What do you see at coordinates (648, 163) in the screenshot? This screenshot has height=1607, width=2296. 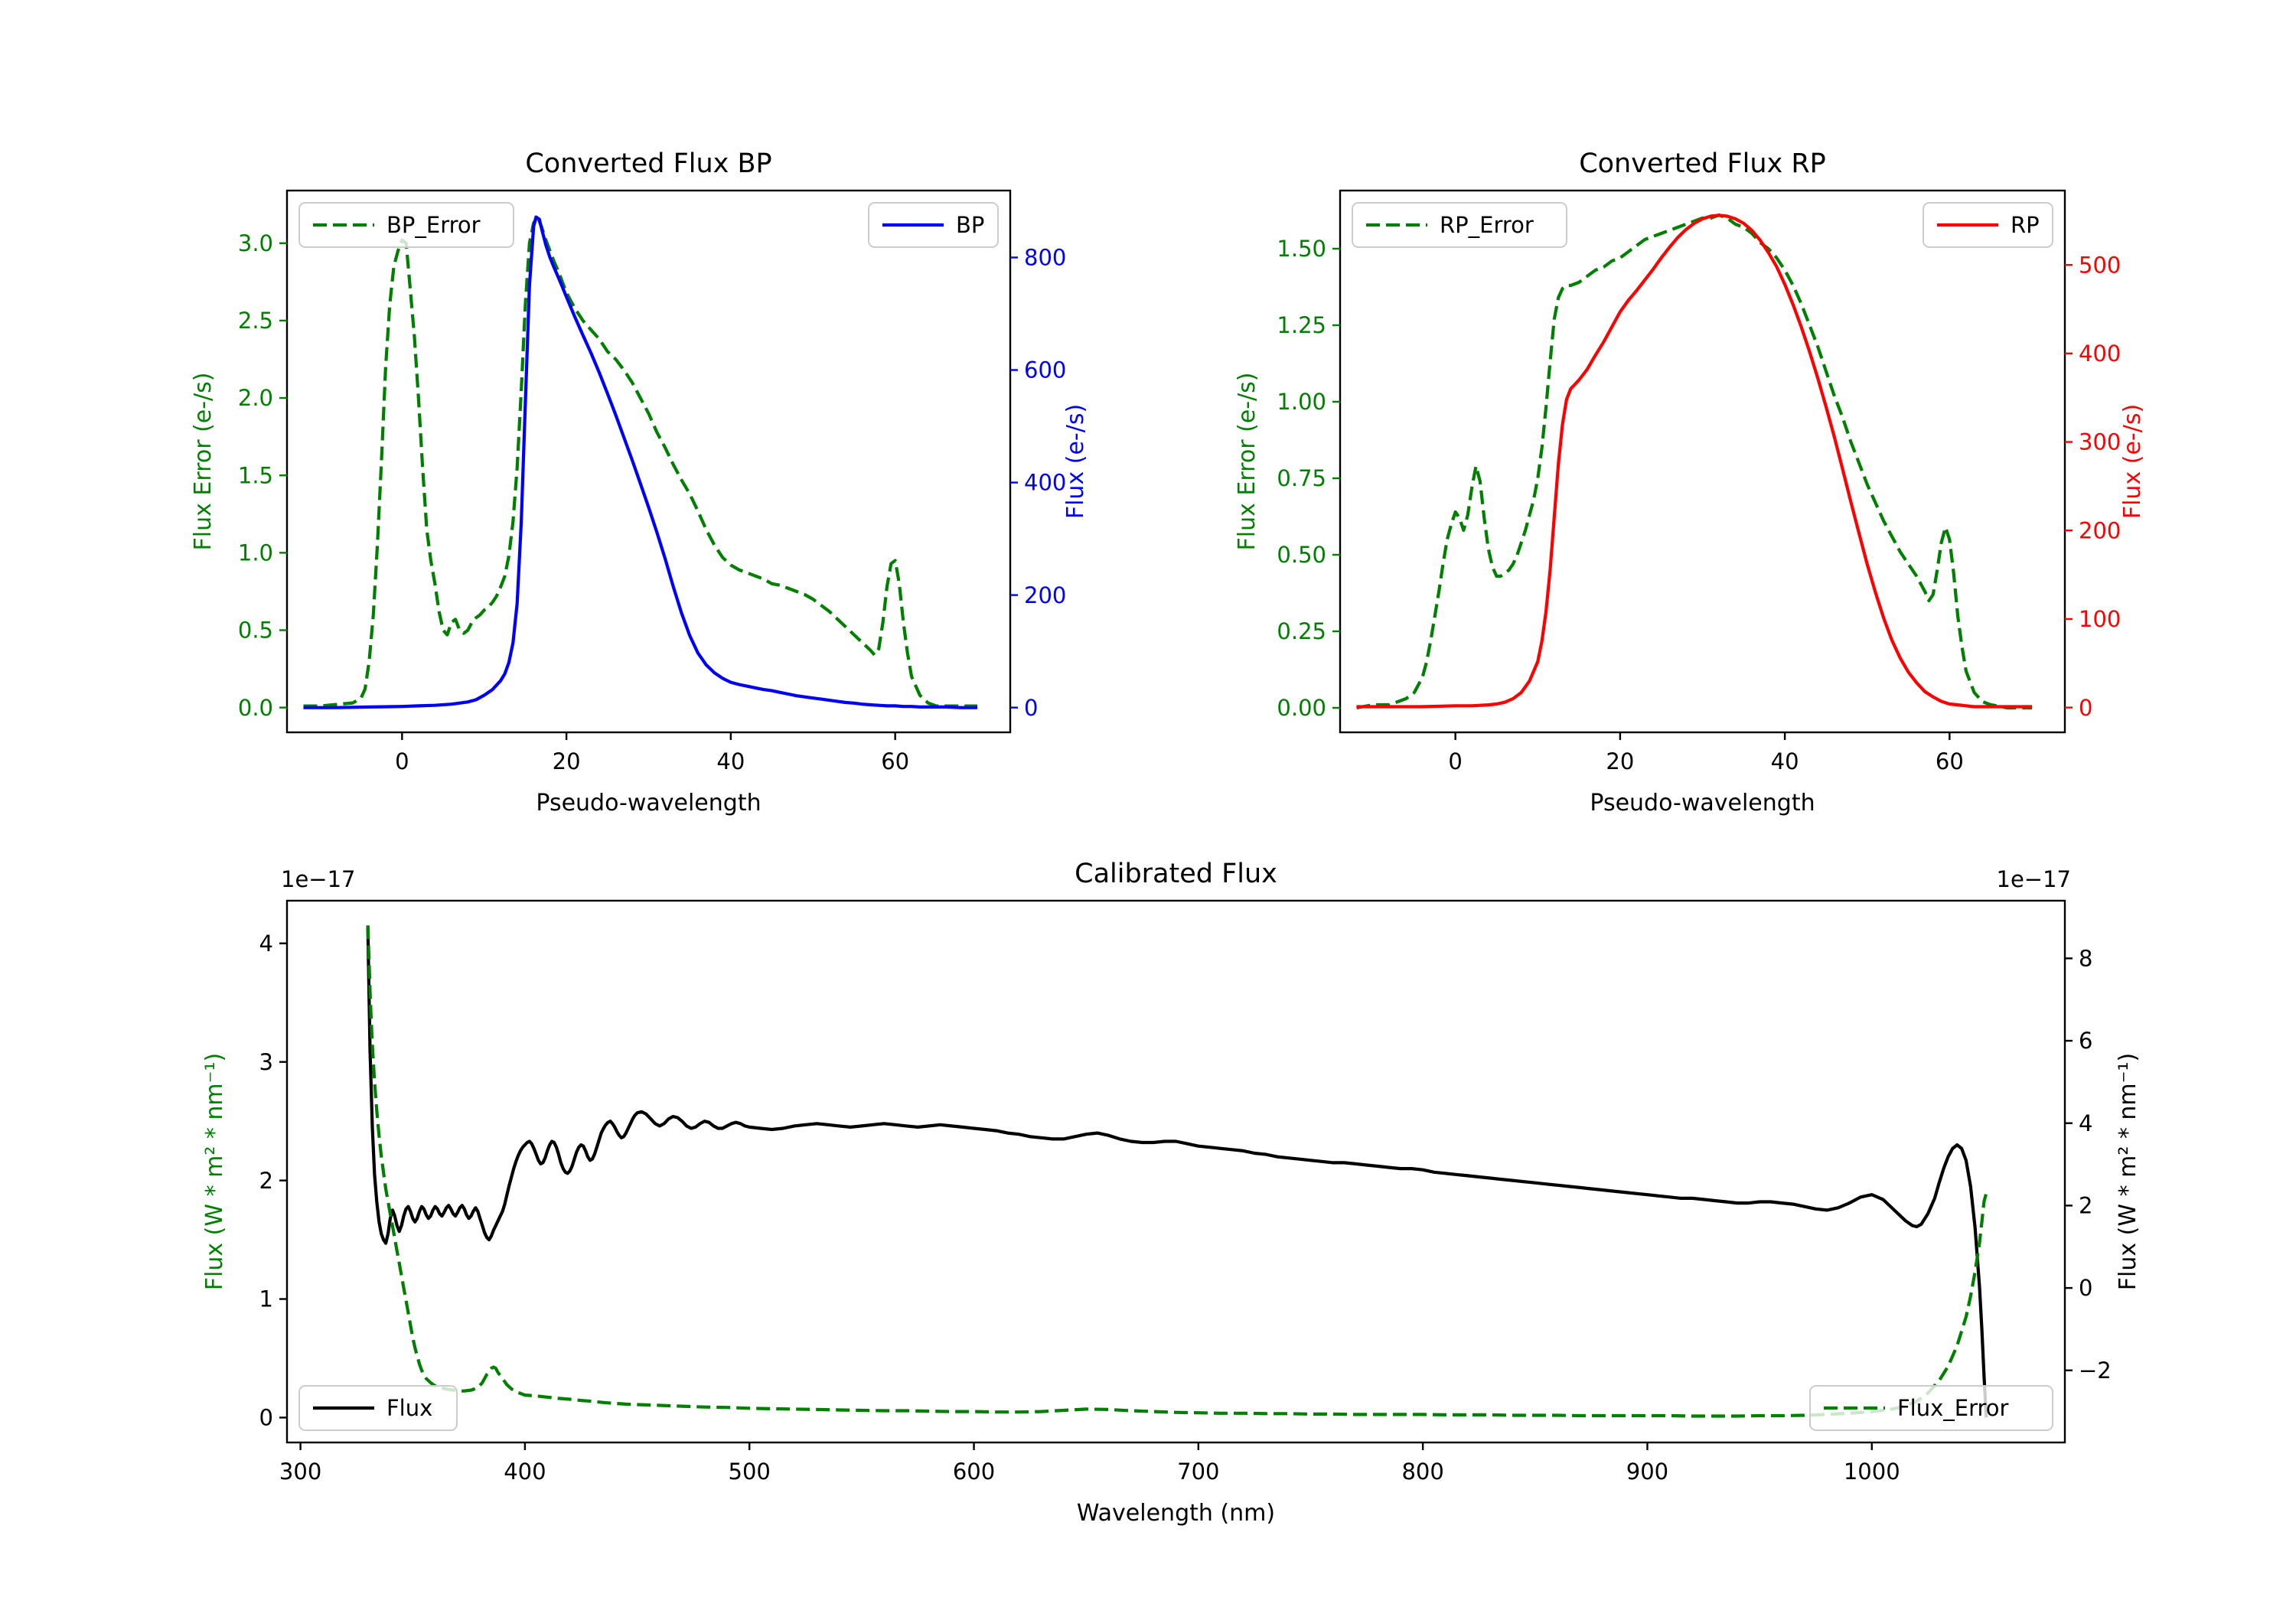 I see `chart-title: Converted Flux BP` at bounding box center [648, 163].